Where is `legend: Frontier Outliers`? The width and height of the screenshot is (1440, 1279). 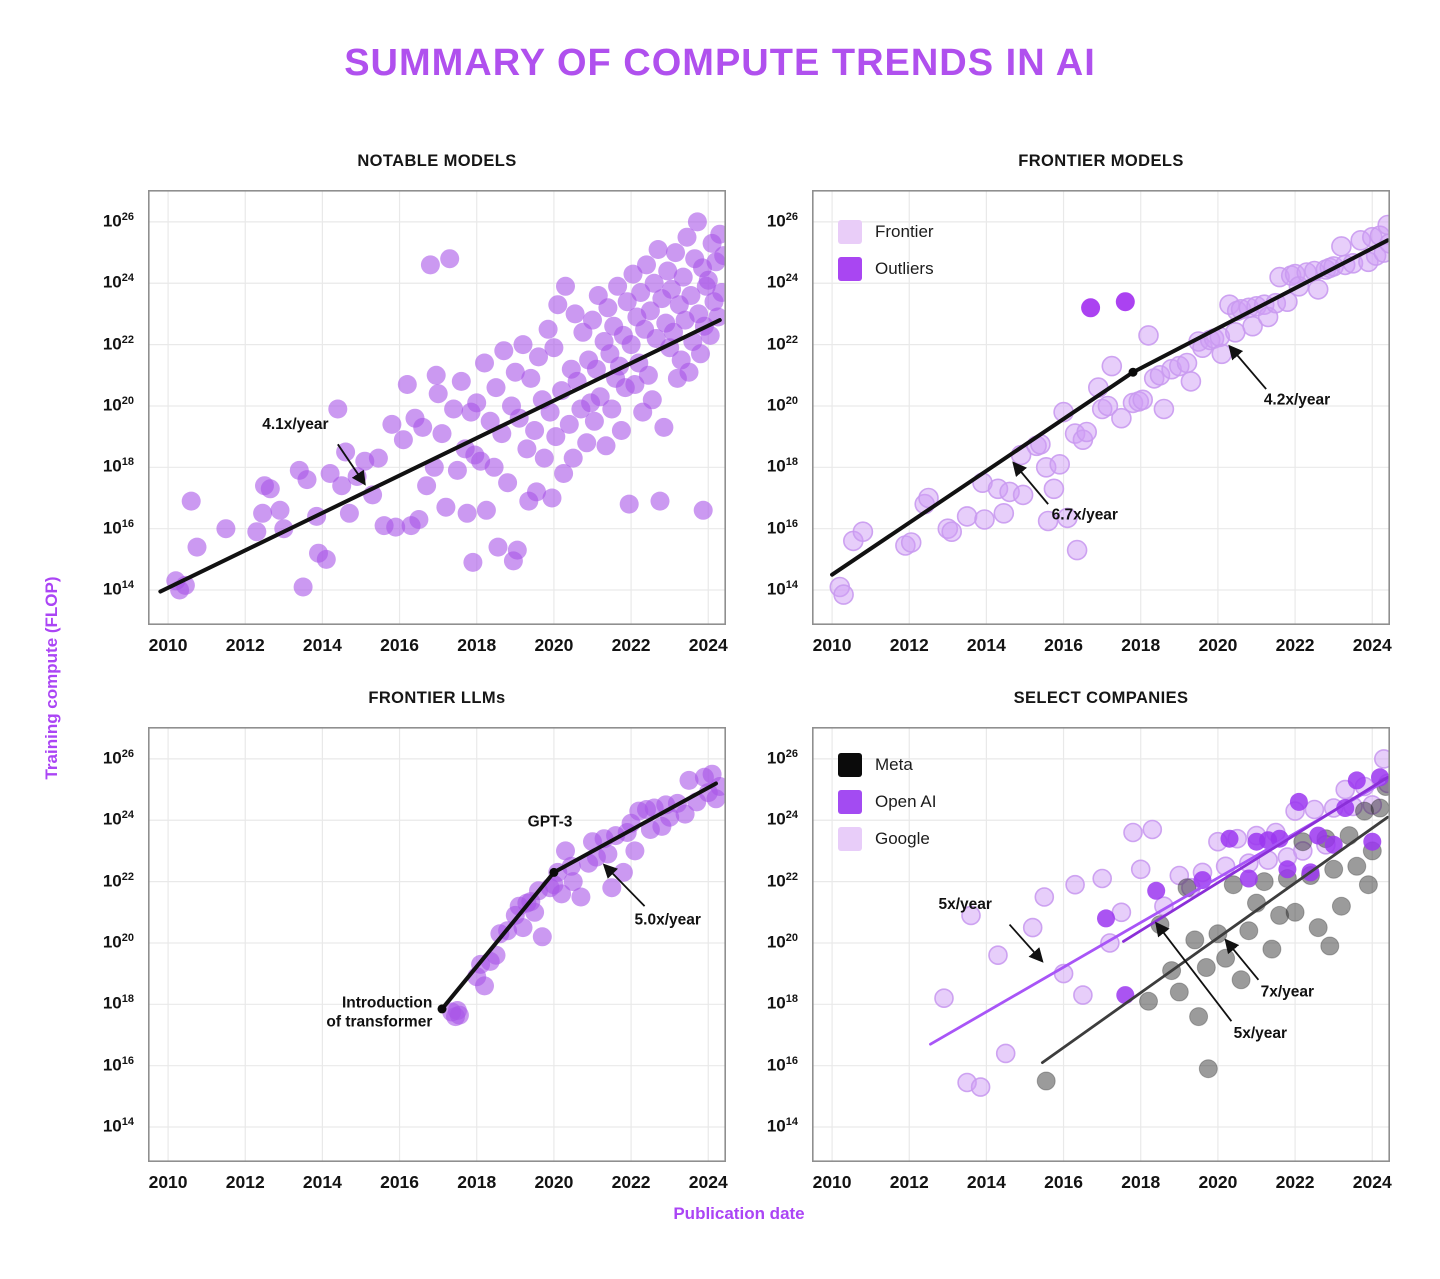
legend: Frontier Outliers is located at coordinates (886, 257).